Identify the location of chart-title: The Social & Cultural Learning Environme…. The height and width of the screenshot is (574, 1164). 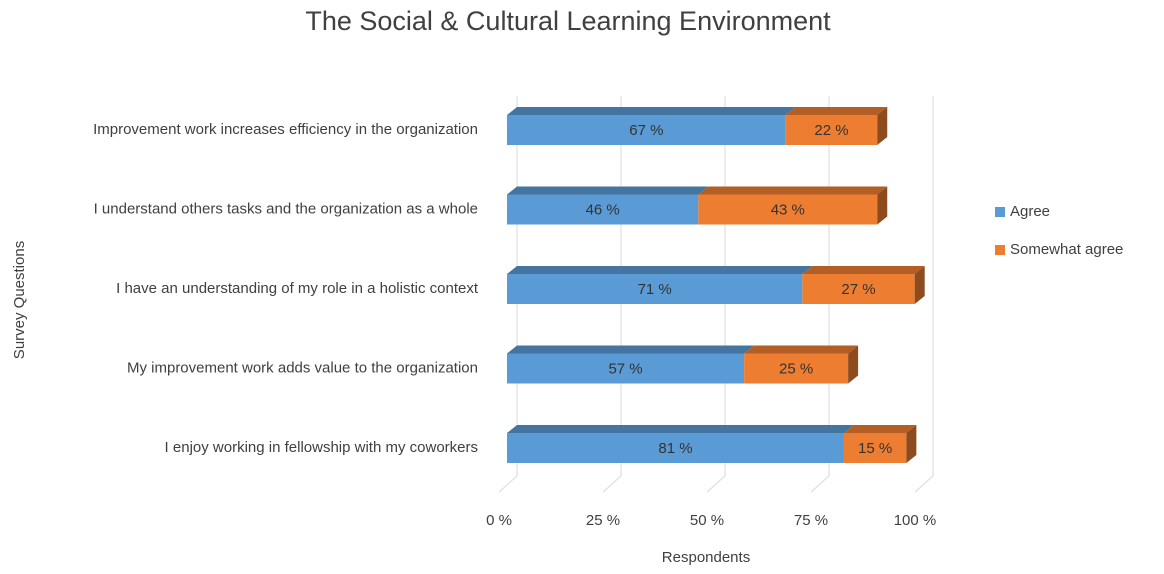
(568, 21).